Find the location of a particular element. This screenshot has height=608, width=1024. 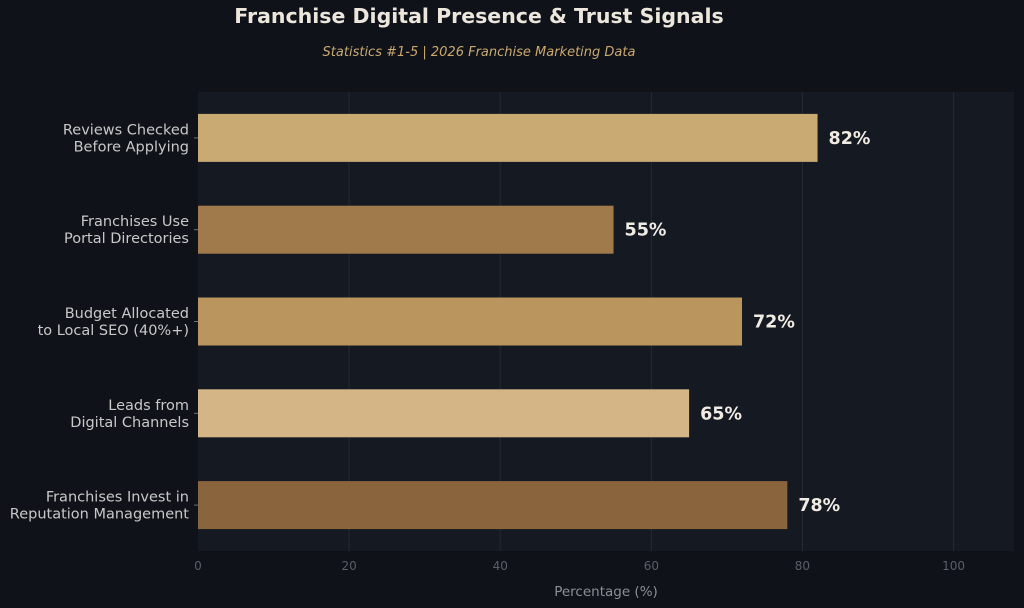

x-axis-label: Percentage (%) is located at coordinates (606, 592).